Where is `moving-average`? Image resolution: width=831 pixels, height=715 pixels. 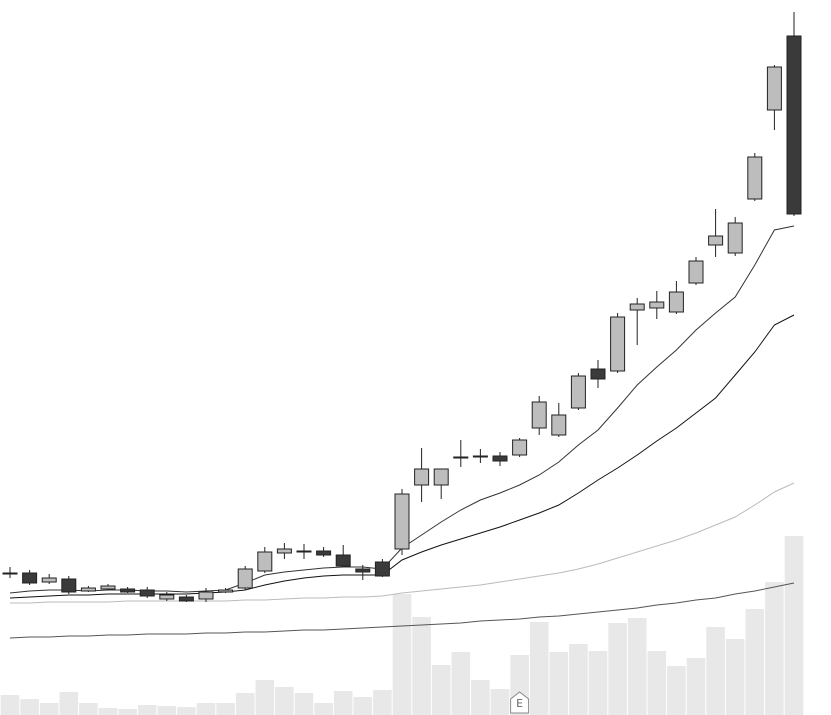
moving-average is located at coordinates (402, 610).